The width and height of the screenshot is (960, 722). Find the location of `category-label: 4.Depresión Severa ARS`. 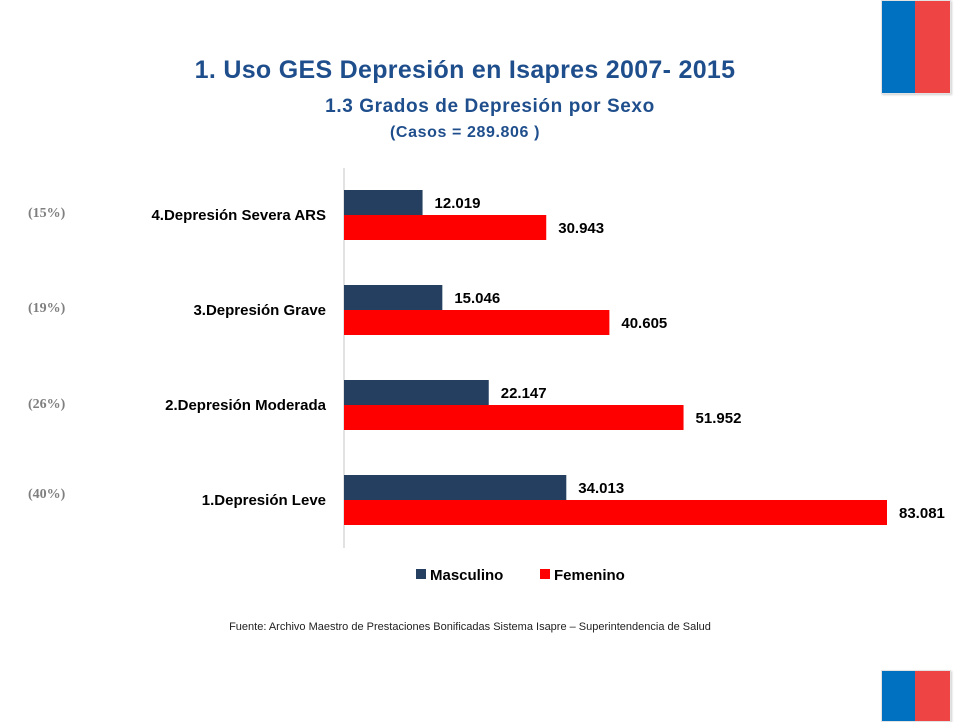

category-label: 4.Depresión Severa ARS is located at coordinates (238, 215).